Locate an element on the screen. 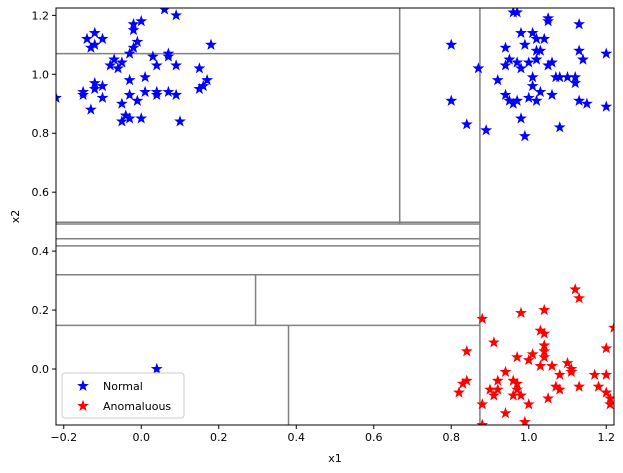 Image resolution: width=623 pixels, height=473 pixels. legend-item-anomalous: Anomaluous is located at coordinates (124, 406).